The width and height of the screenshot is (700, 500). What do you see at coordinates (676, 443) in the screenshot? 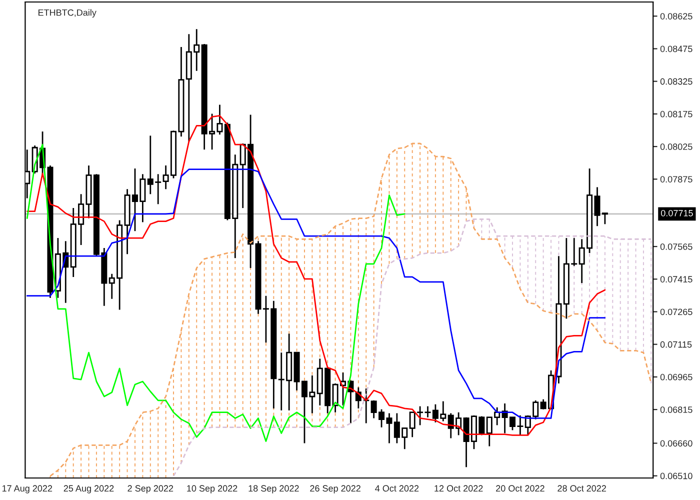
I see `y-tick-label: 0.06660` at bounding box center [676, 443].